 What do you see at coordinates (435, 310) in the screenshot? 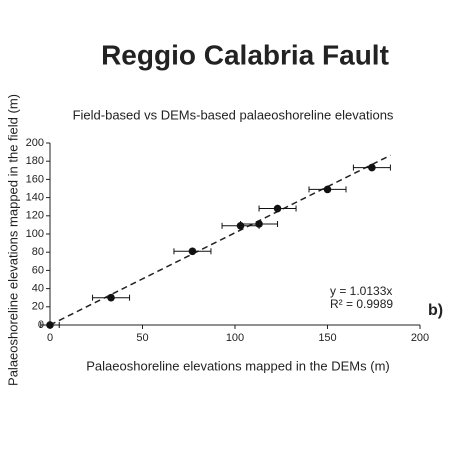
I see `panel-label: b)` at bounding box center [435, 310].